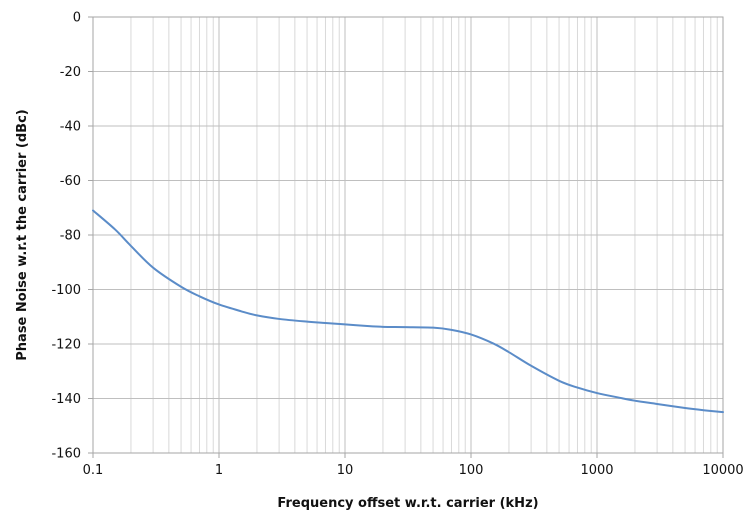 The height and width of the screenshot is (517, 750). I want to click on y-axis-title: Phase Noise w.r.t the carrier (dBc), so click(22, 234).